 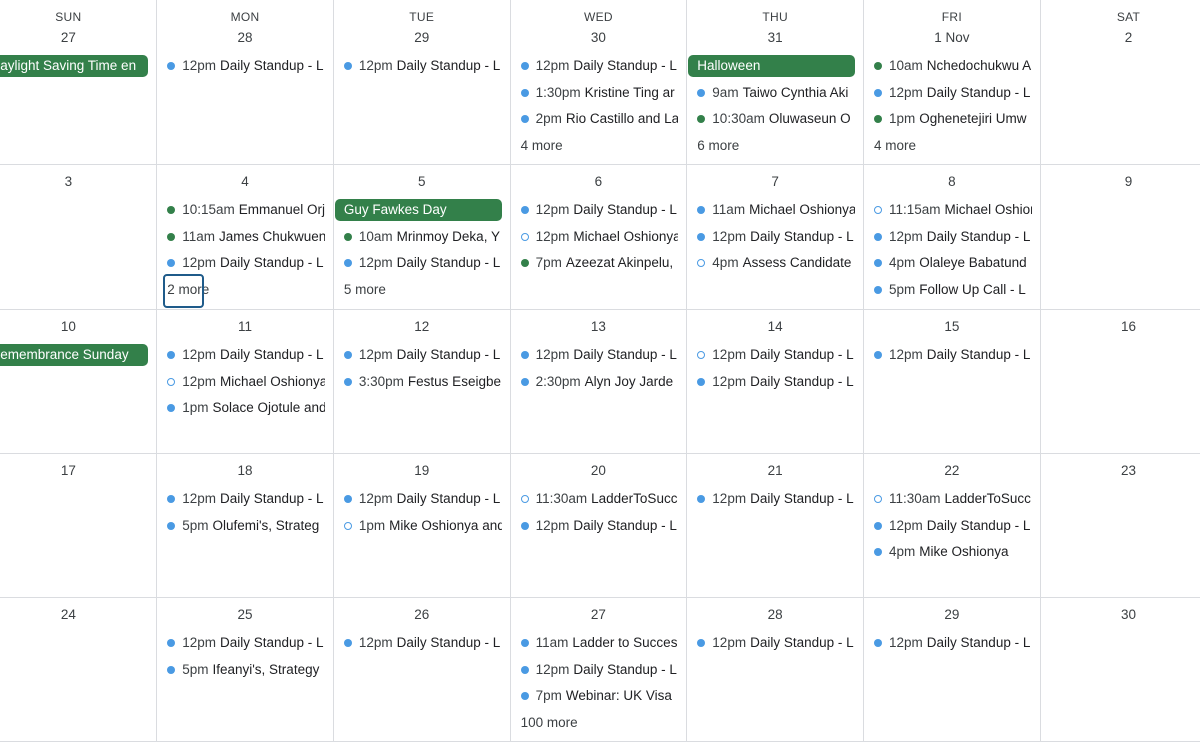 I want to click on day-cell: 17, so click(x=79, y=525).